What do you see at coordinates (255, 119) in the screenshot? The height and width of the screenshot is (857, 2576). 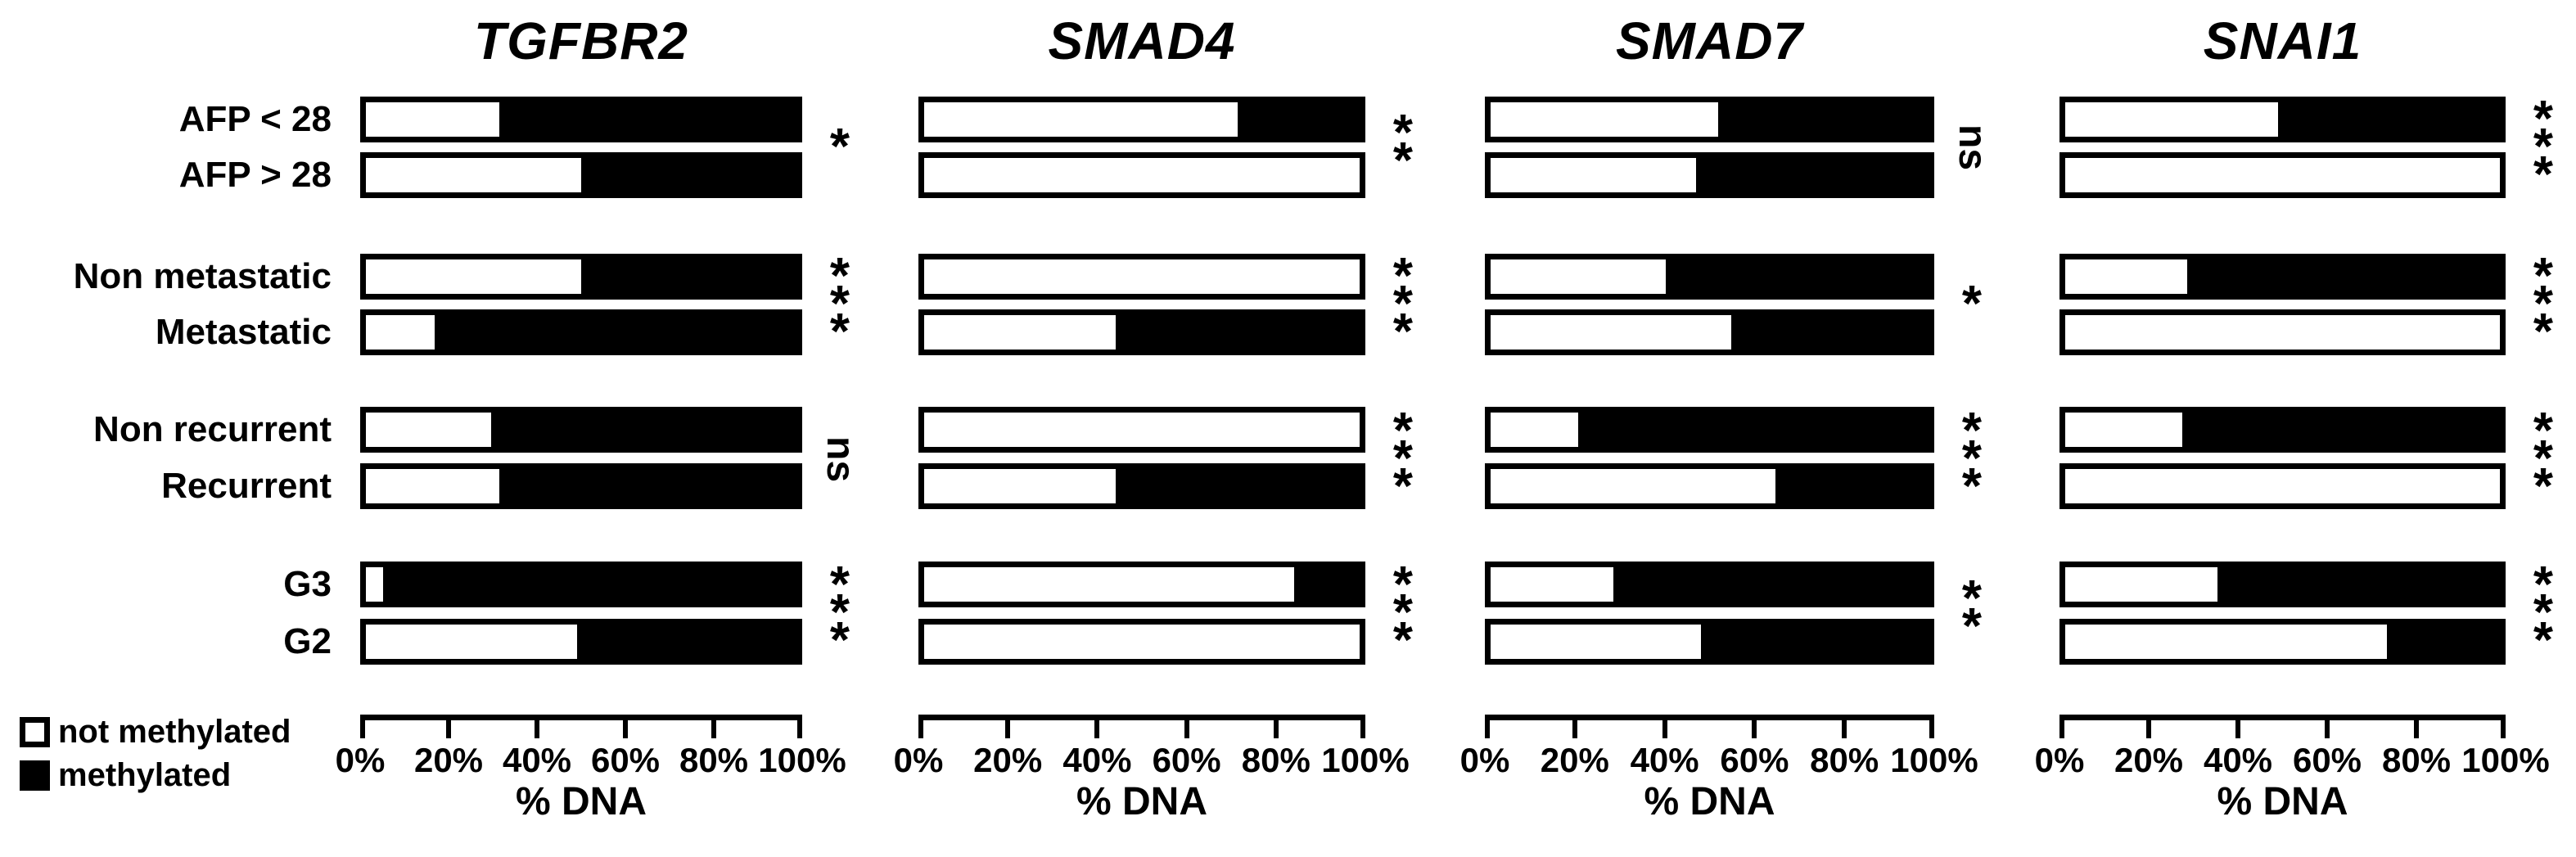 I see `row-label-afp-28: AFP < 28` at bounding box center [255, 119].